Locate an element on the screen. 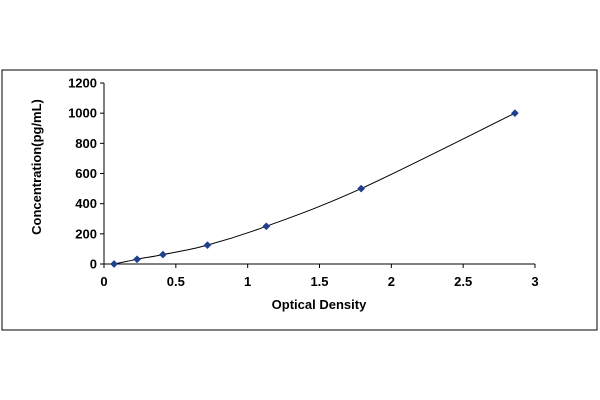 The height and width of the screenshot is (400, 600). y-tick-label: 600 is located at coordinates (86, 173).